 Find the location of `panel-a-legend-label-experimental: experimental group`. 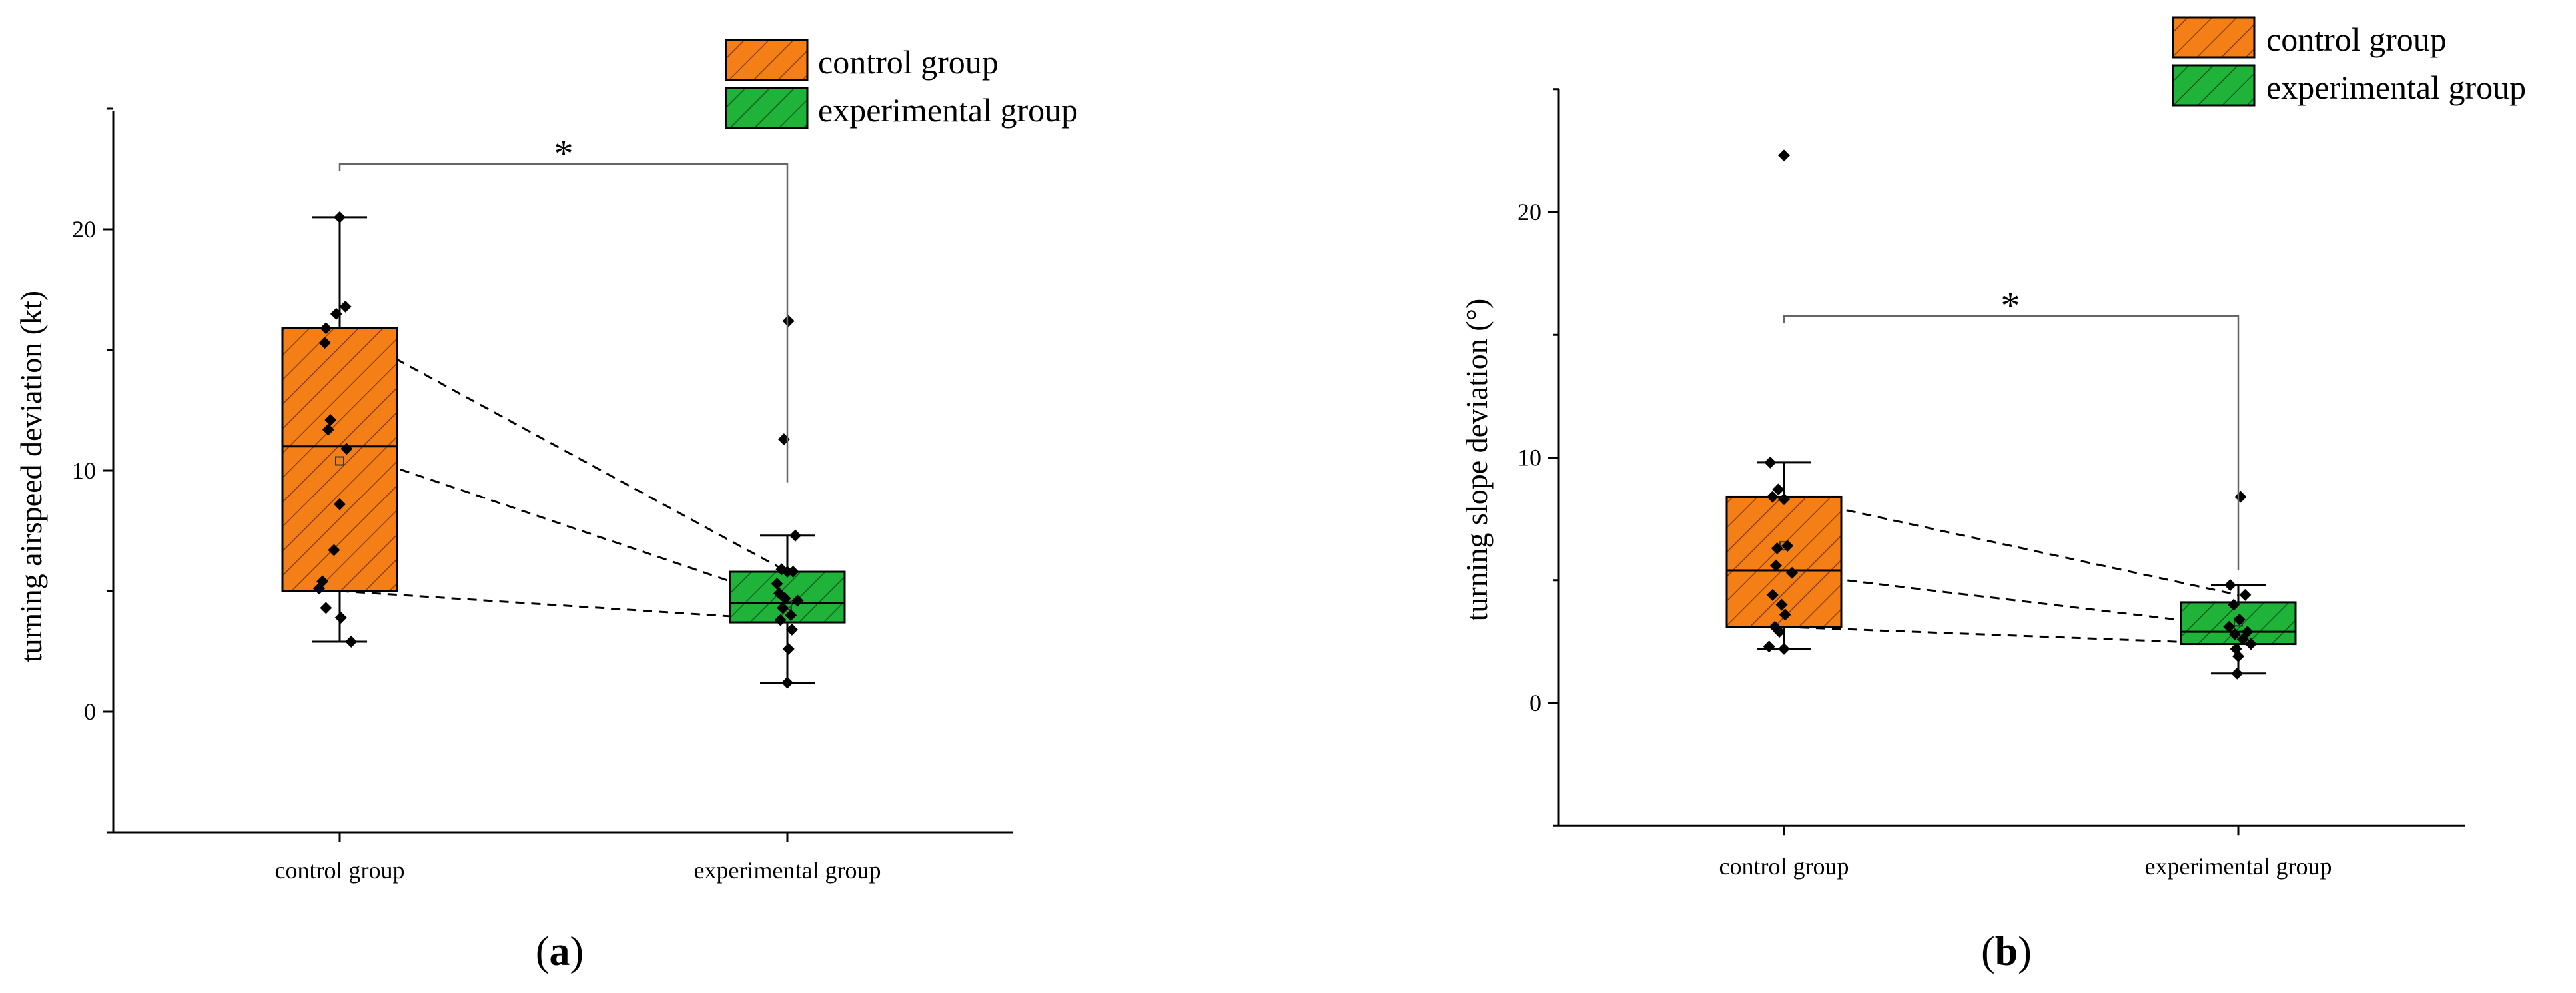

panel-a-legend-label-experimental: experimental group is located at coordinates (948, 110).